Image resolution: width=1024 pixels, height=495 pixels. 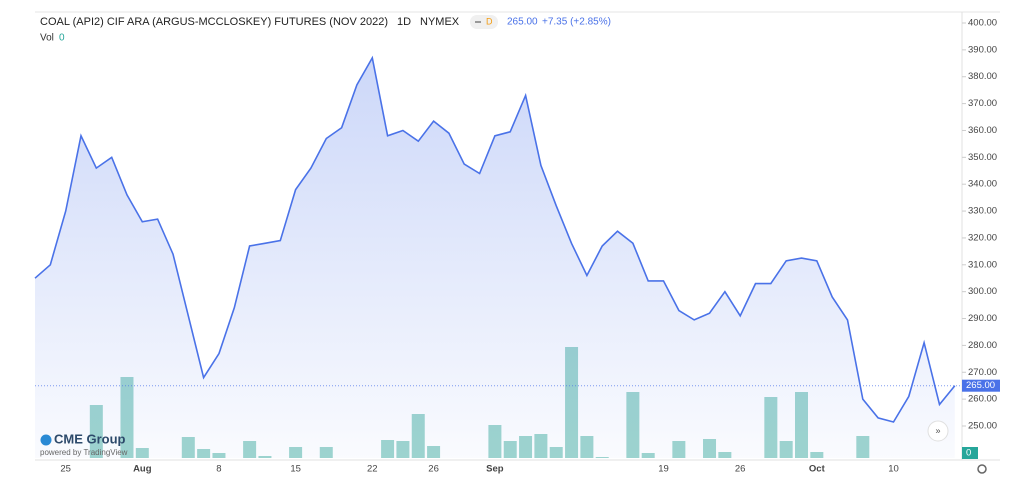 I want to click on interval: 1D, so click(x=404, y=22).